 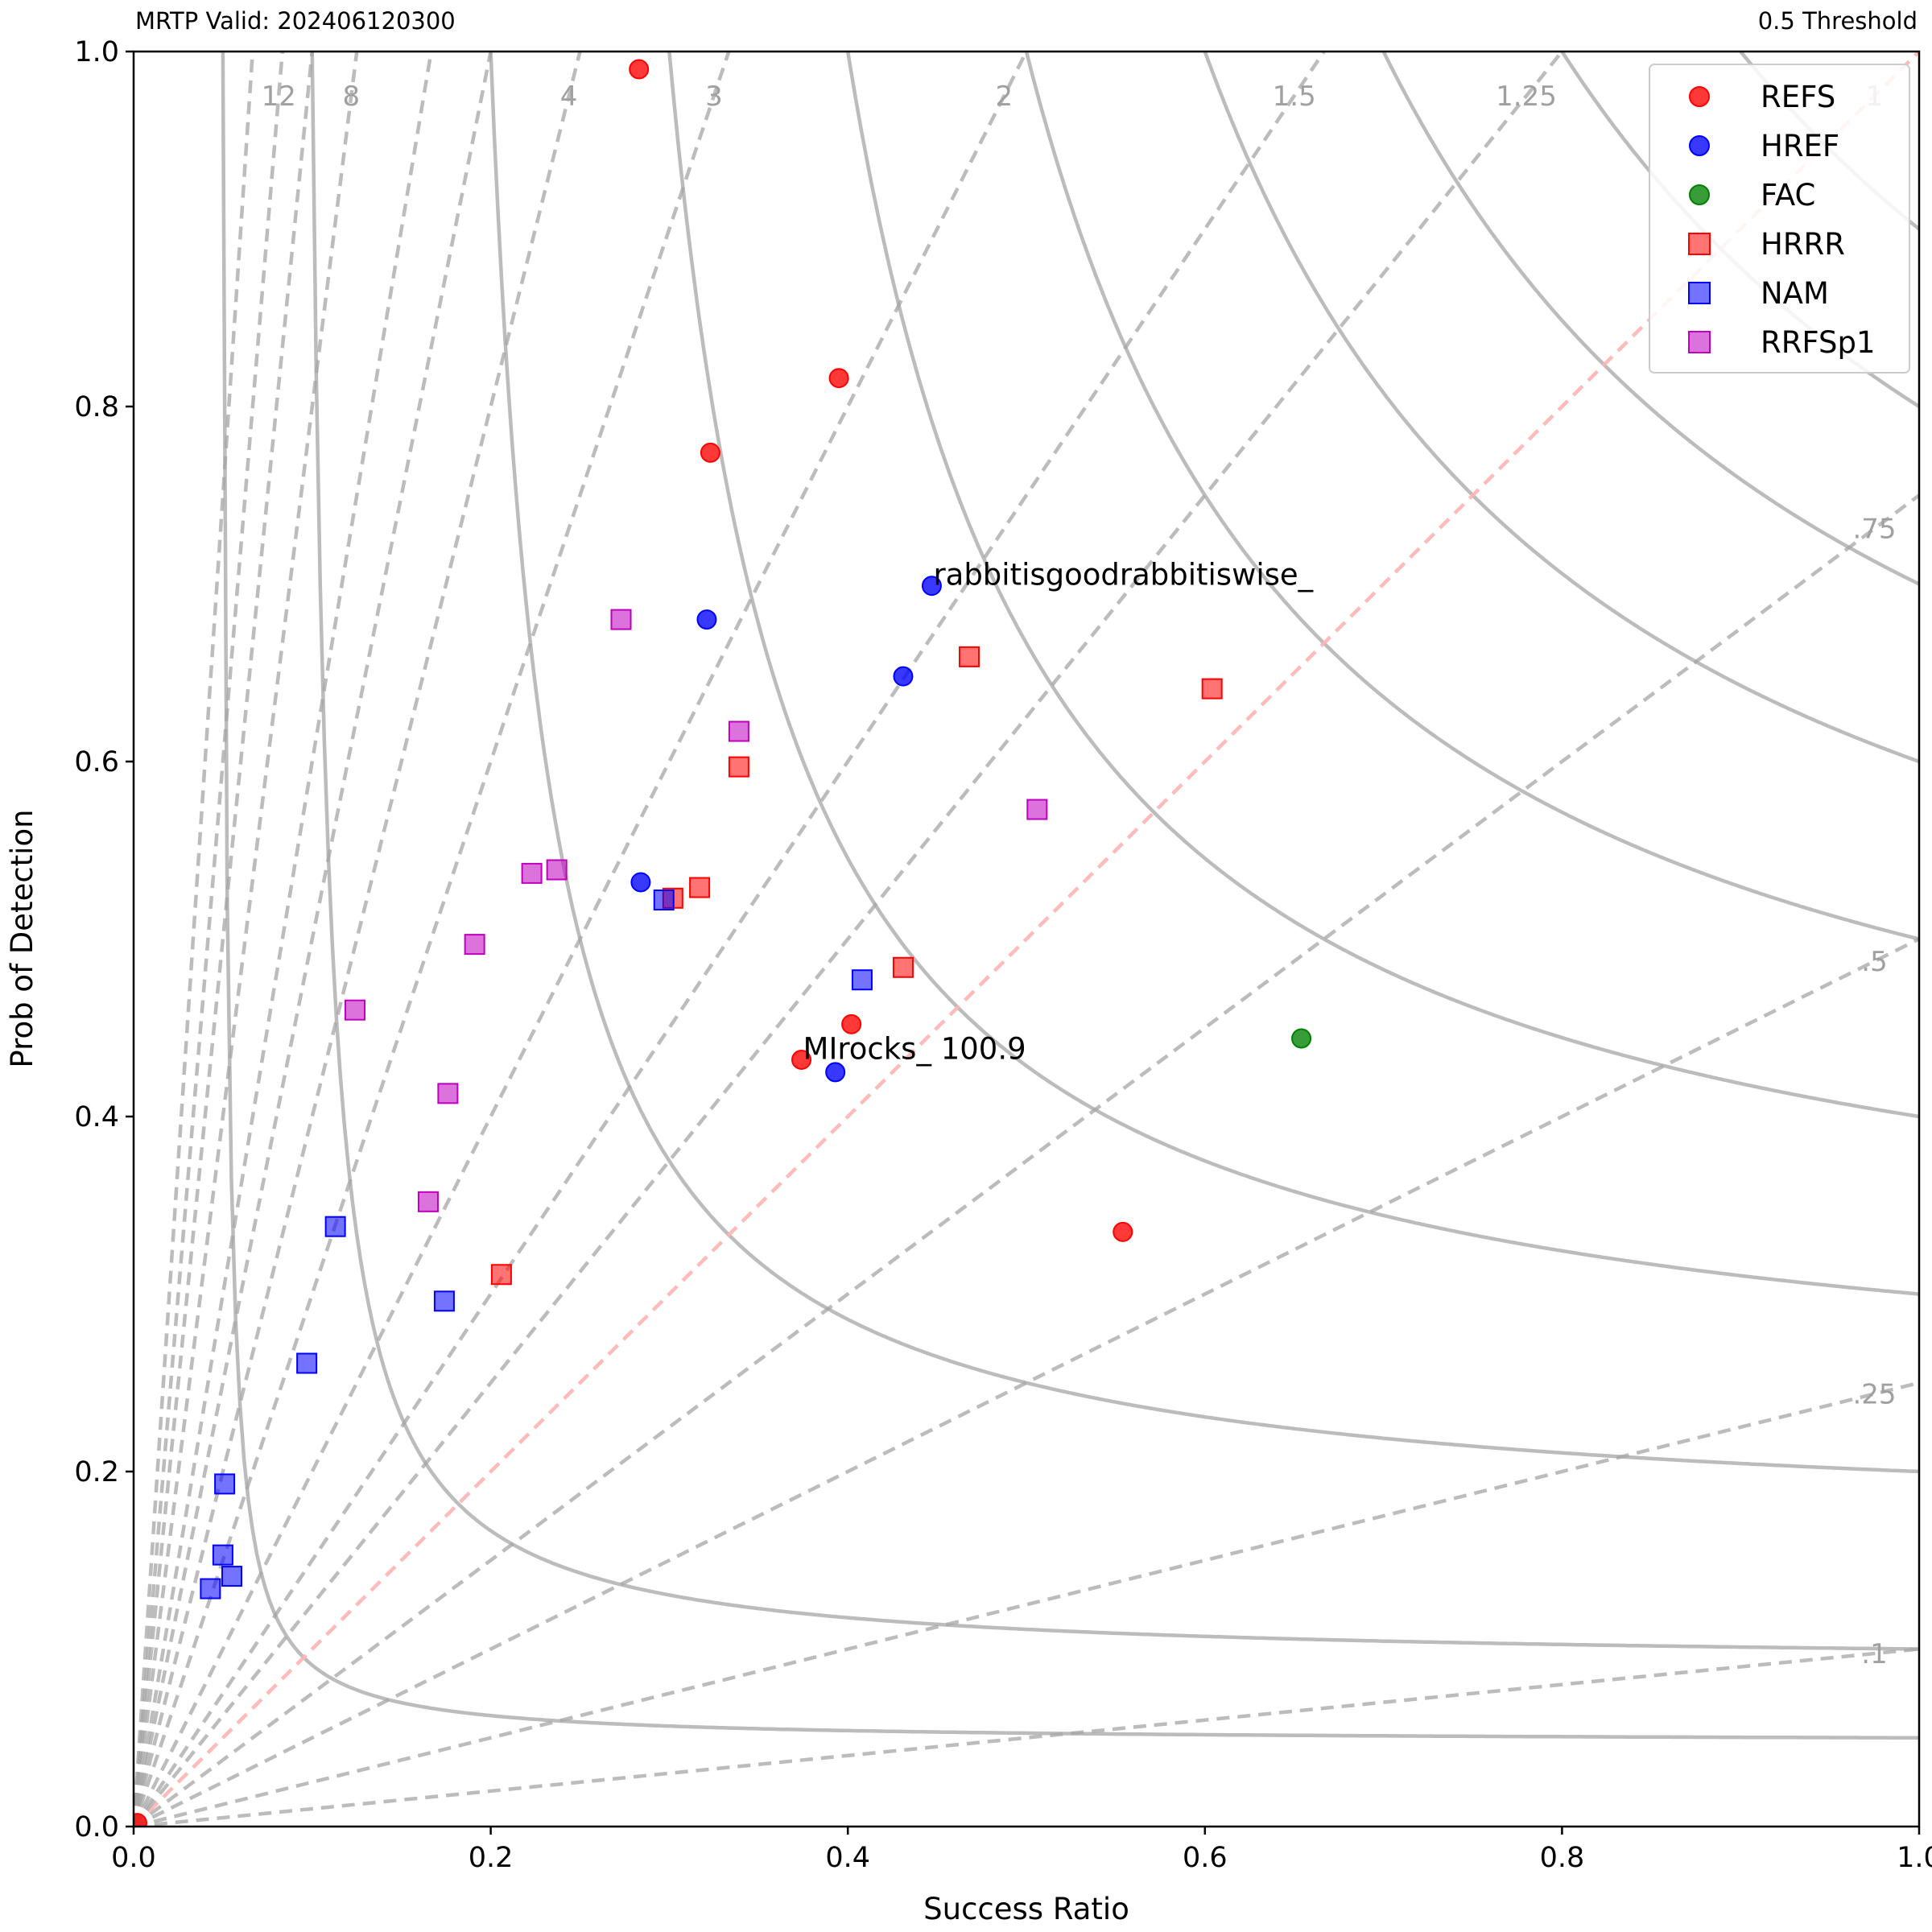 I want to click on x-tick-label: 1.0, so click(x=1914, y=1858).